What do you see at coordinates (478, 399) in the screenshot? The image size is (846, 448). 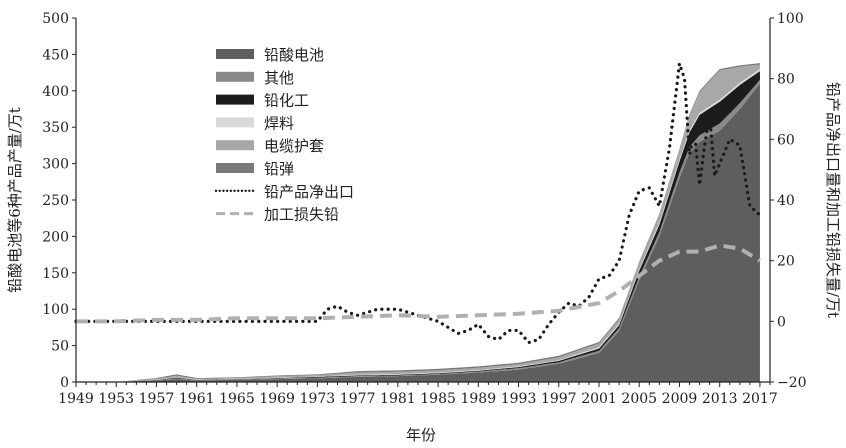 I see `x-tick-label: 1989` at bounding box center [478, 399].